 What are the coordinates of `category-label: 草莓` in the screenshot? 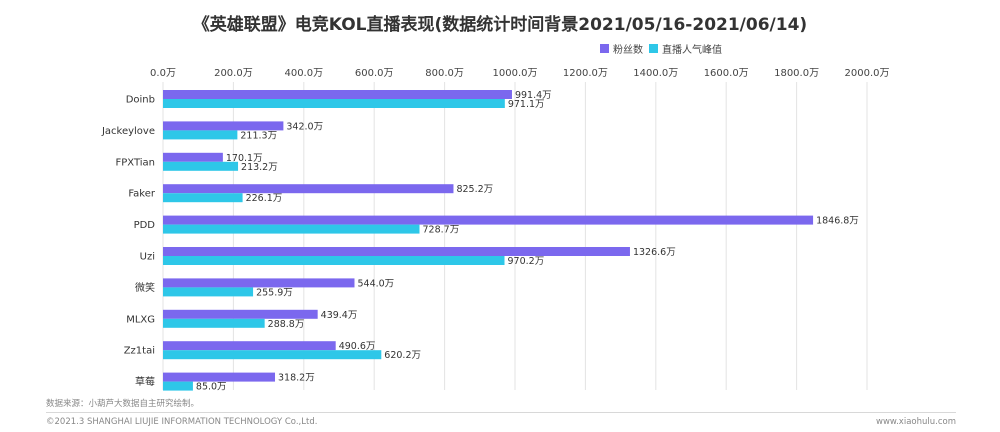 It's located at (145, 382).